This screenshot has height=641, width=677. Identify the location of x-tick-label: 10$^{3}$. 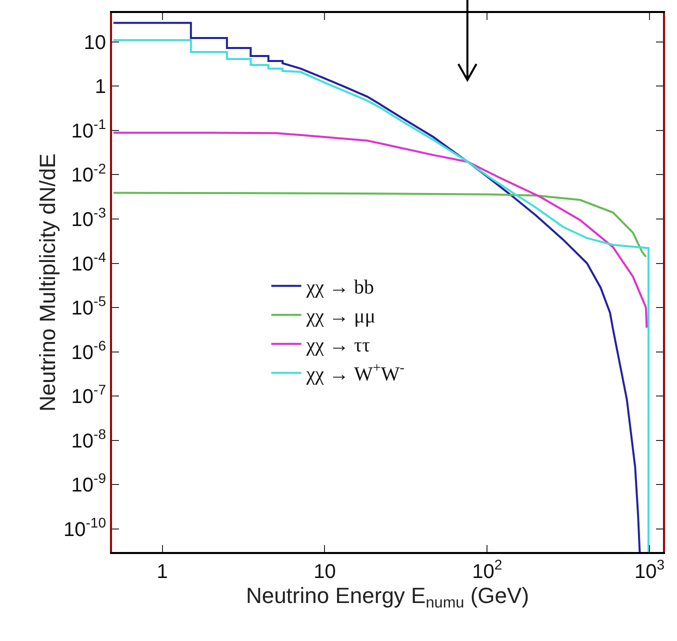
(649, 569).